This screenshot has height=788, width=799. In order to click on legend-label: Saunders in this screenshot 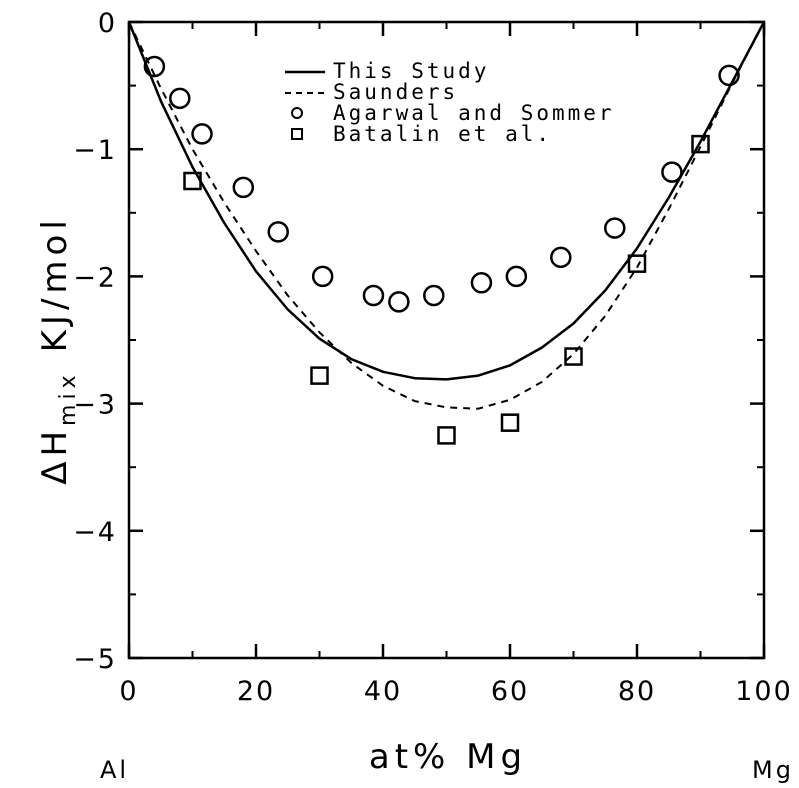, I will do `click(395, 92)`.